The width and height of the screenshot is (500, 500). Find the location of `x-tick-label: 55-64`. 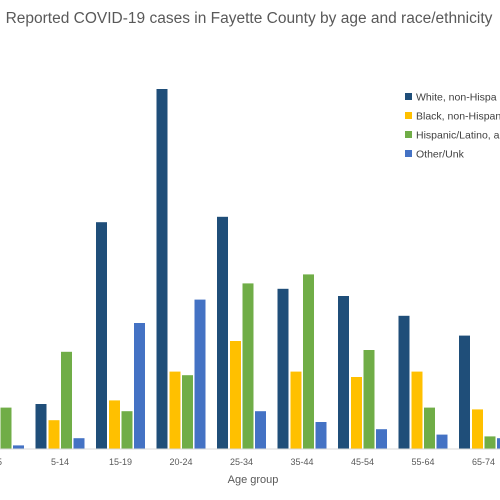

x-tick-label: 55-64 is located at coordinates (422, 462).